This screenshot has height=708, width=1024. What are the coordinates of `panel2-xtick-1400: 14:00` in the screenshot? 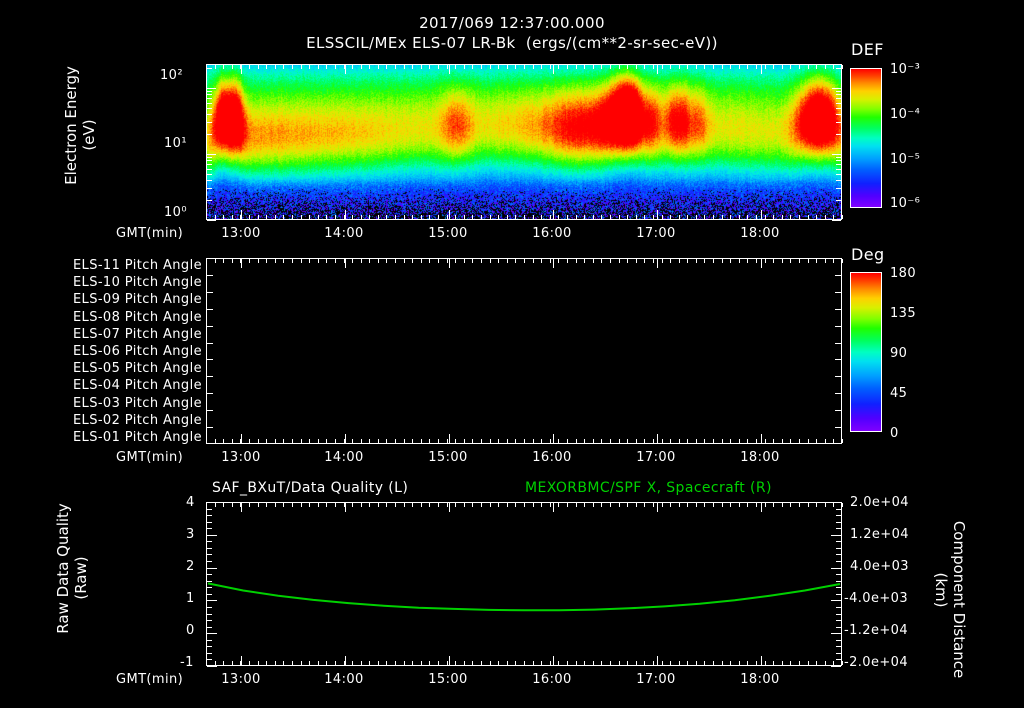 It's located at (344, 457).